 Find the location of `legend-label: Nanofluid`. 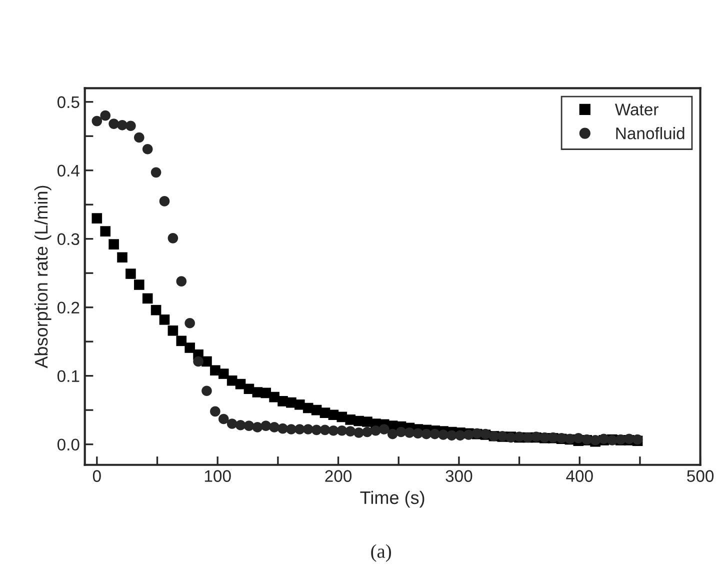

legend-label: Nanofluid is located at coordinates (650, 133).